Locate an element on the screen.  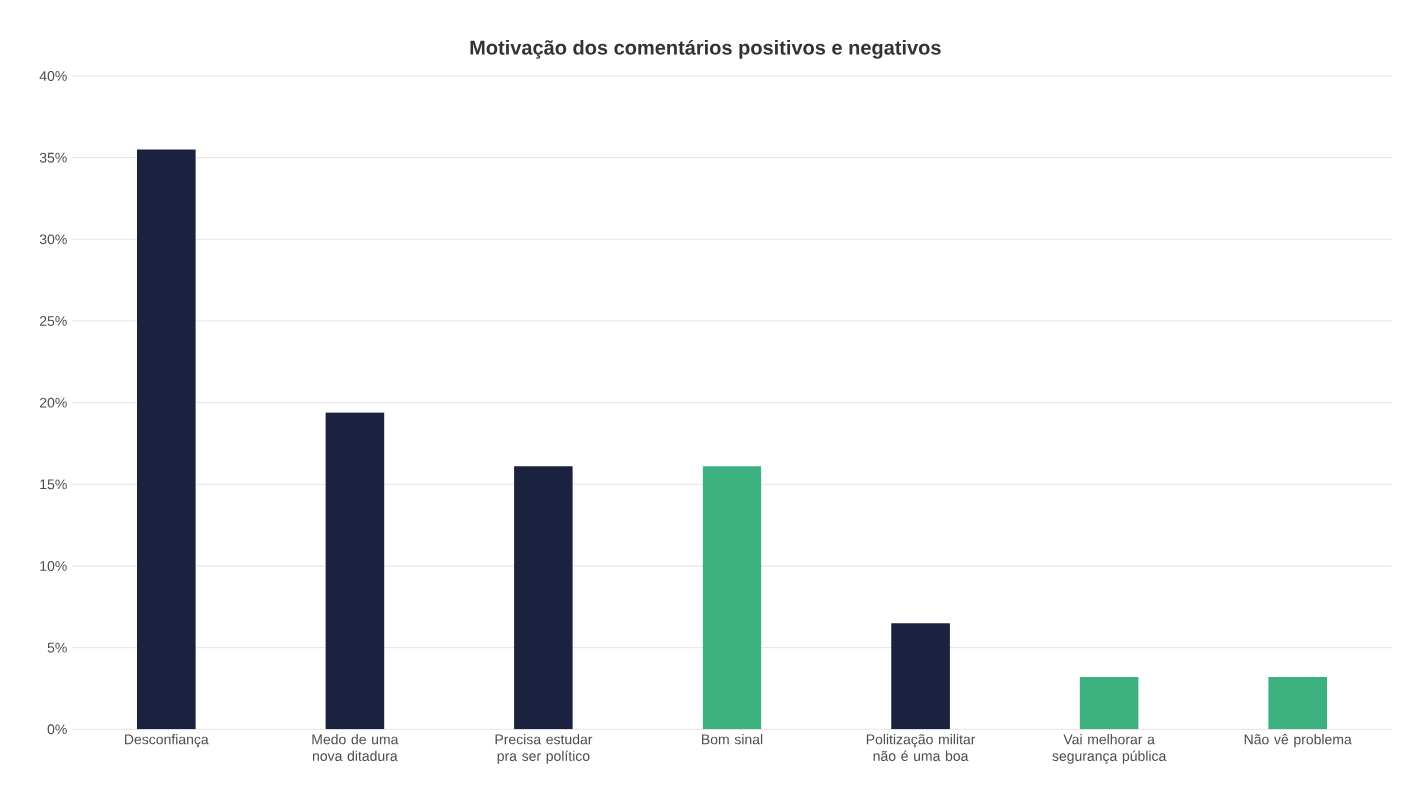
y-tick-label: 35% is located at coordinates (53, 157).